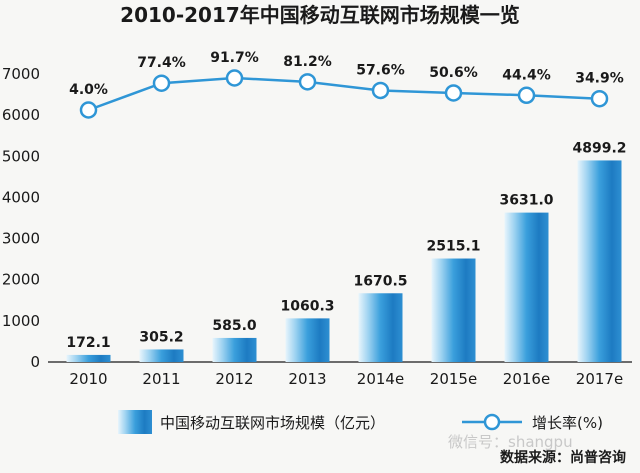  Describe the element at coordinates (307, 379) in the screenshot. I see `x-tick-label: 2013` at that location.